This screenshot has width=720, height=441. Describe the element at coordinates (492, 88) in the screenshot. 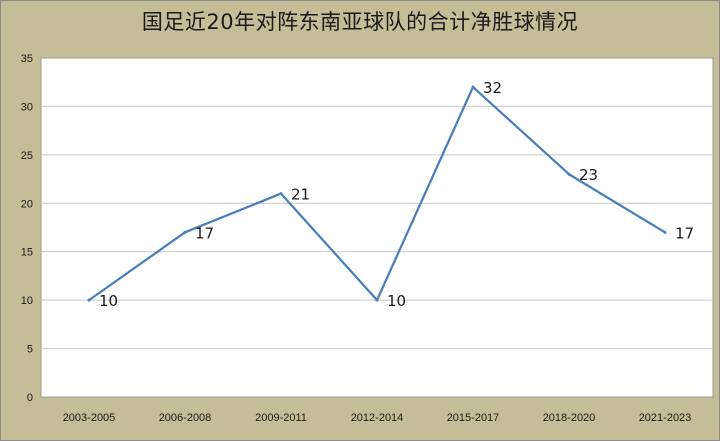

I see `data-label: 32` at that location.